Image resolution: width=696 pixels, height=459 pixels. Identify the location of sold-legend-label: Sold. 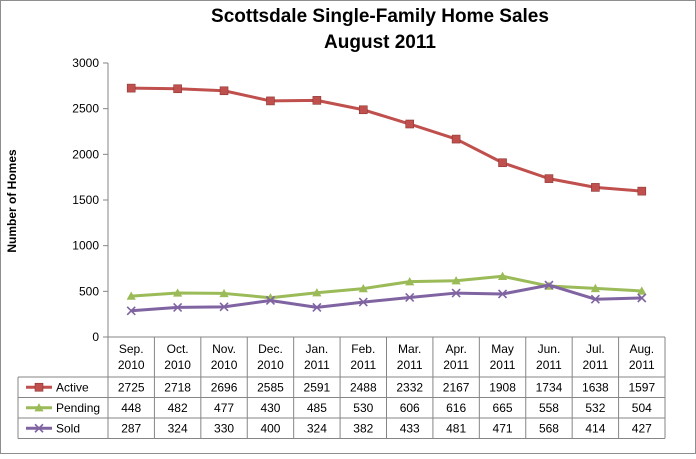
(68, 428).